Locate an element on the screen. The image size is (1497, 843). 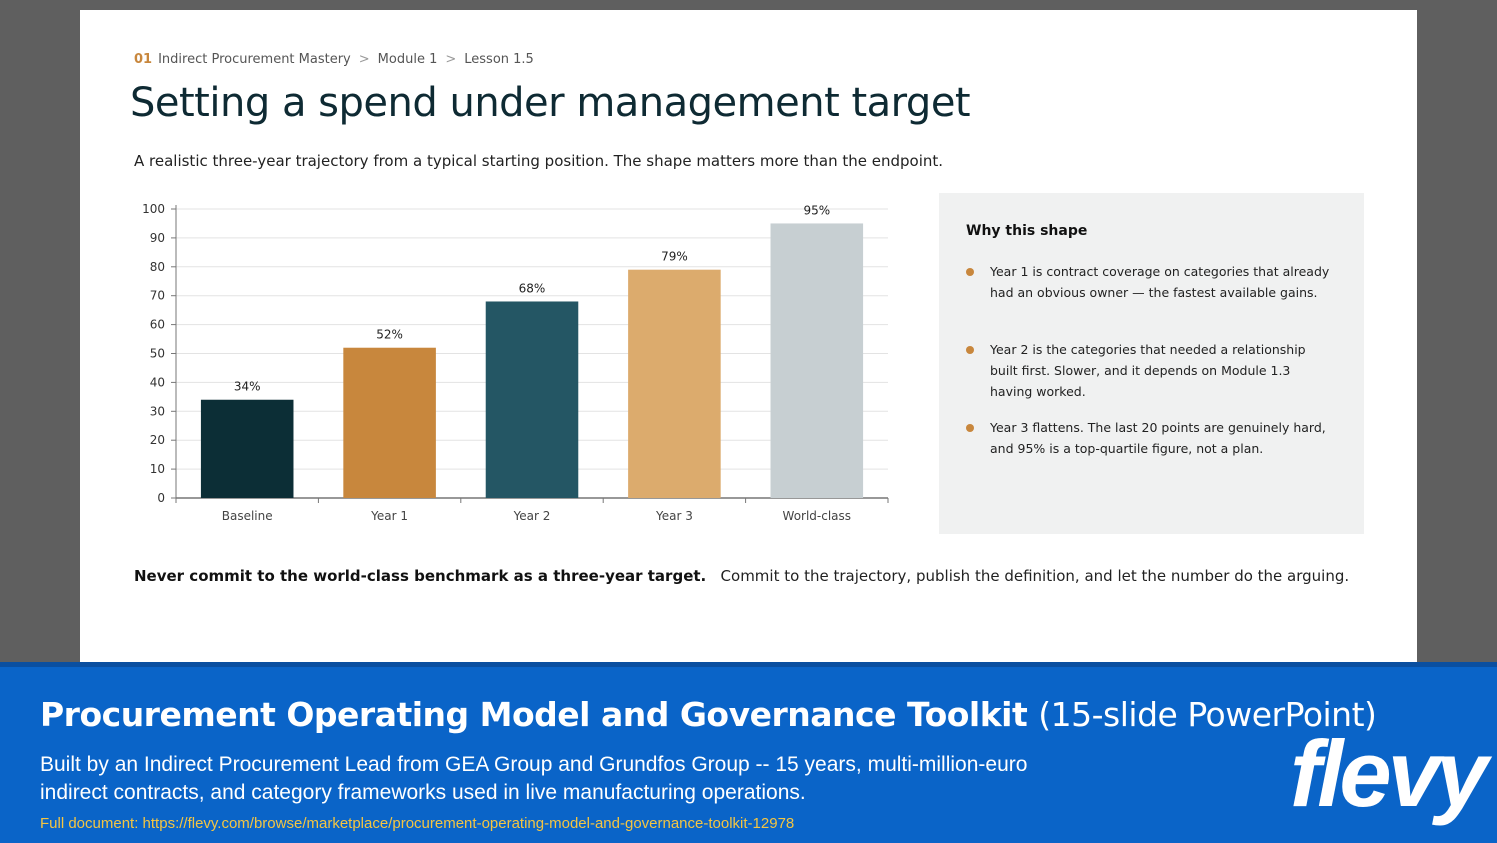
y-tick-label: 0 is located at coordinates (161, 498).